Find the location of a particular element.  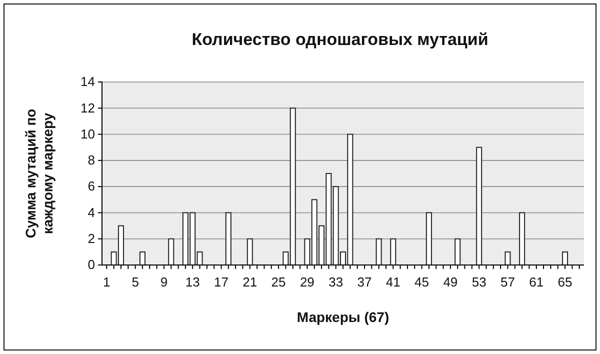

y-axis-title: Сумма мутаций по каждому маркеру is located at coordinates (39, 173).